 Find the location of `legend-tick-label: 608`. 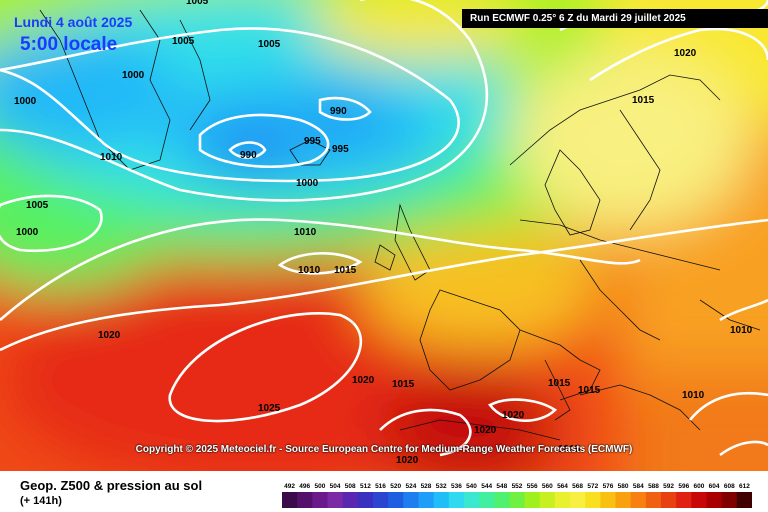

legend-tick-label: 608 is located at coordinates (729, 486).